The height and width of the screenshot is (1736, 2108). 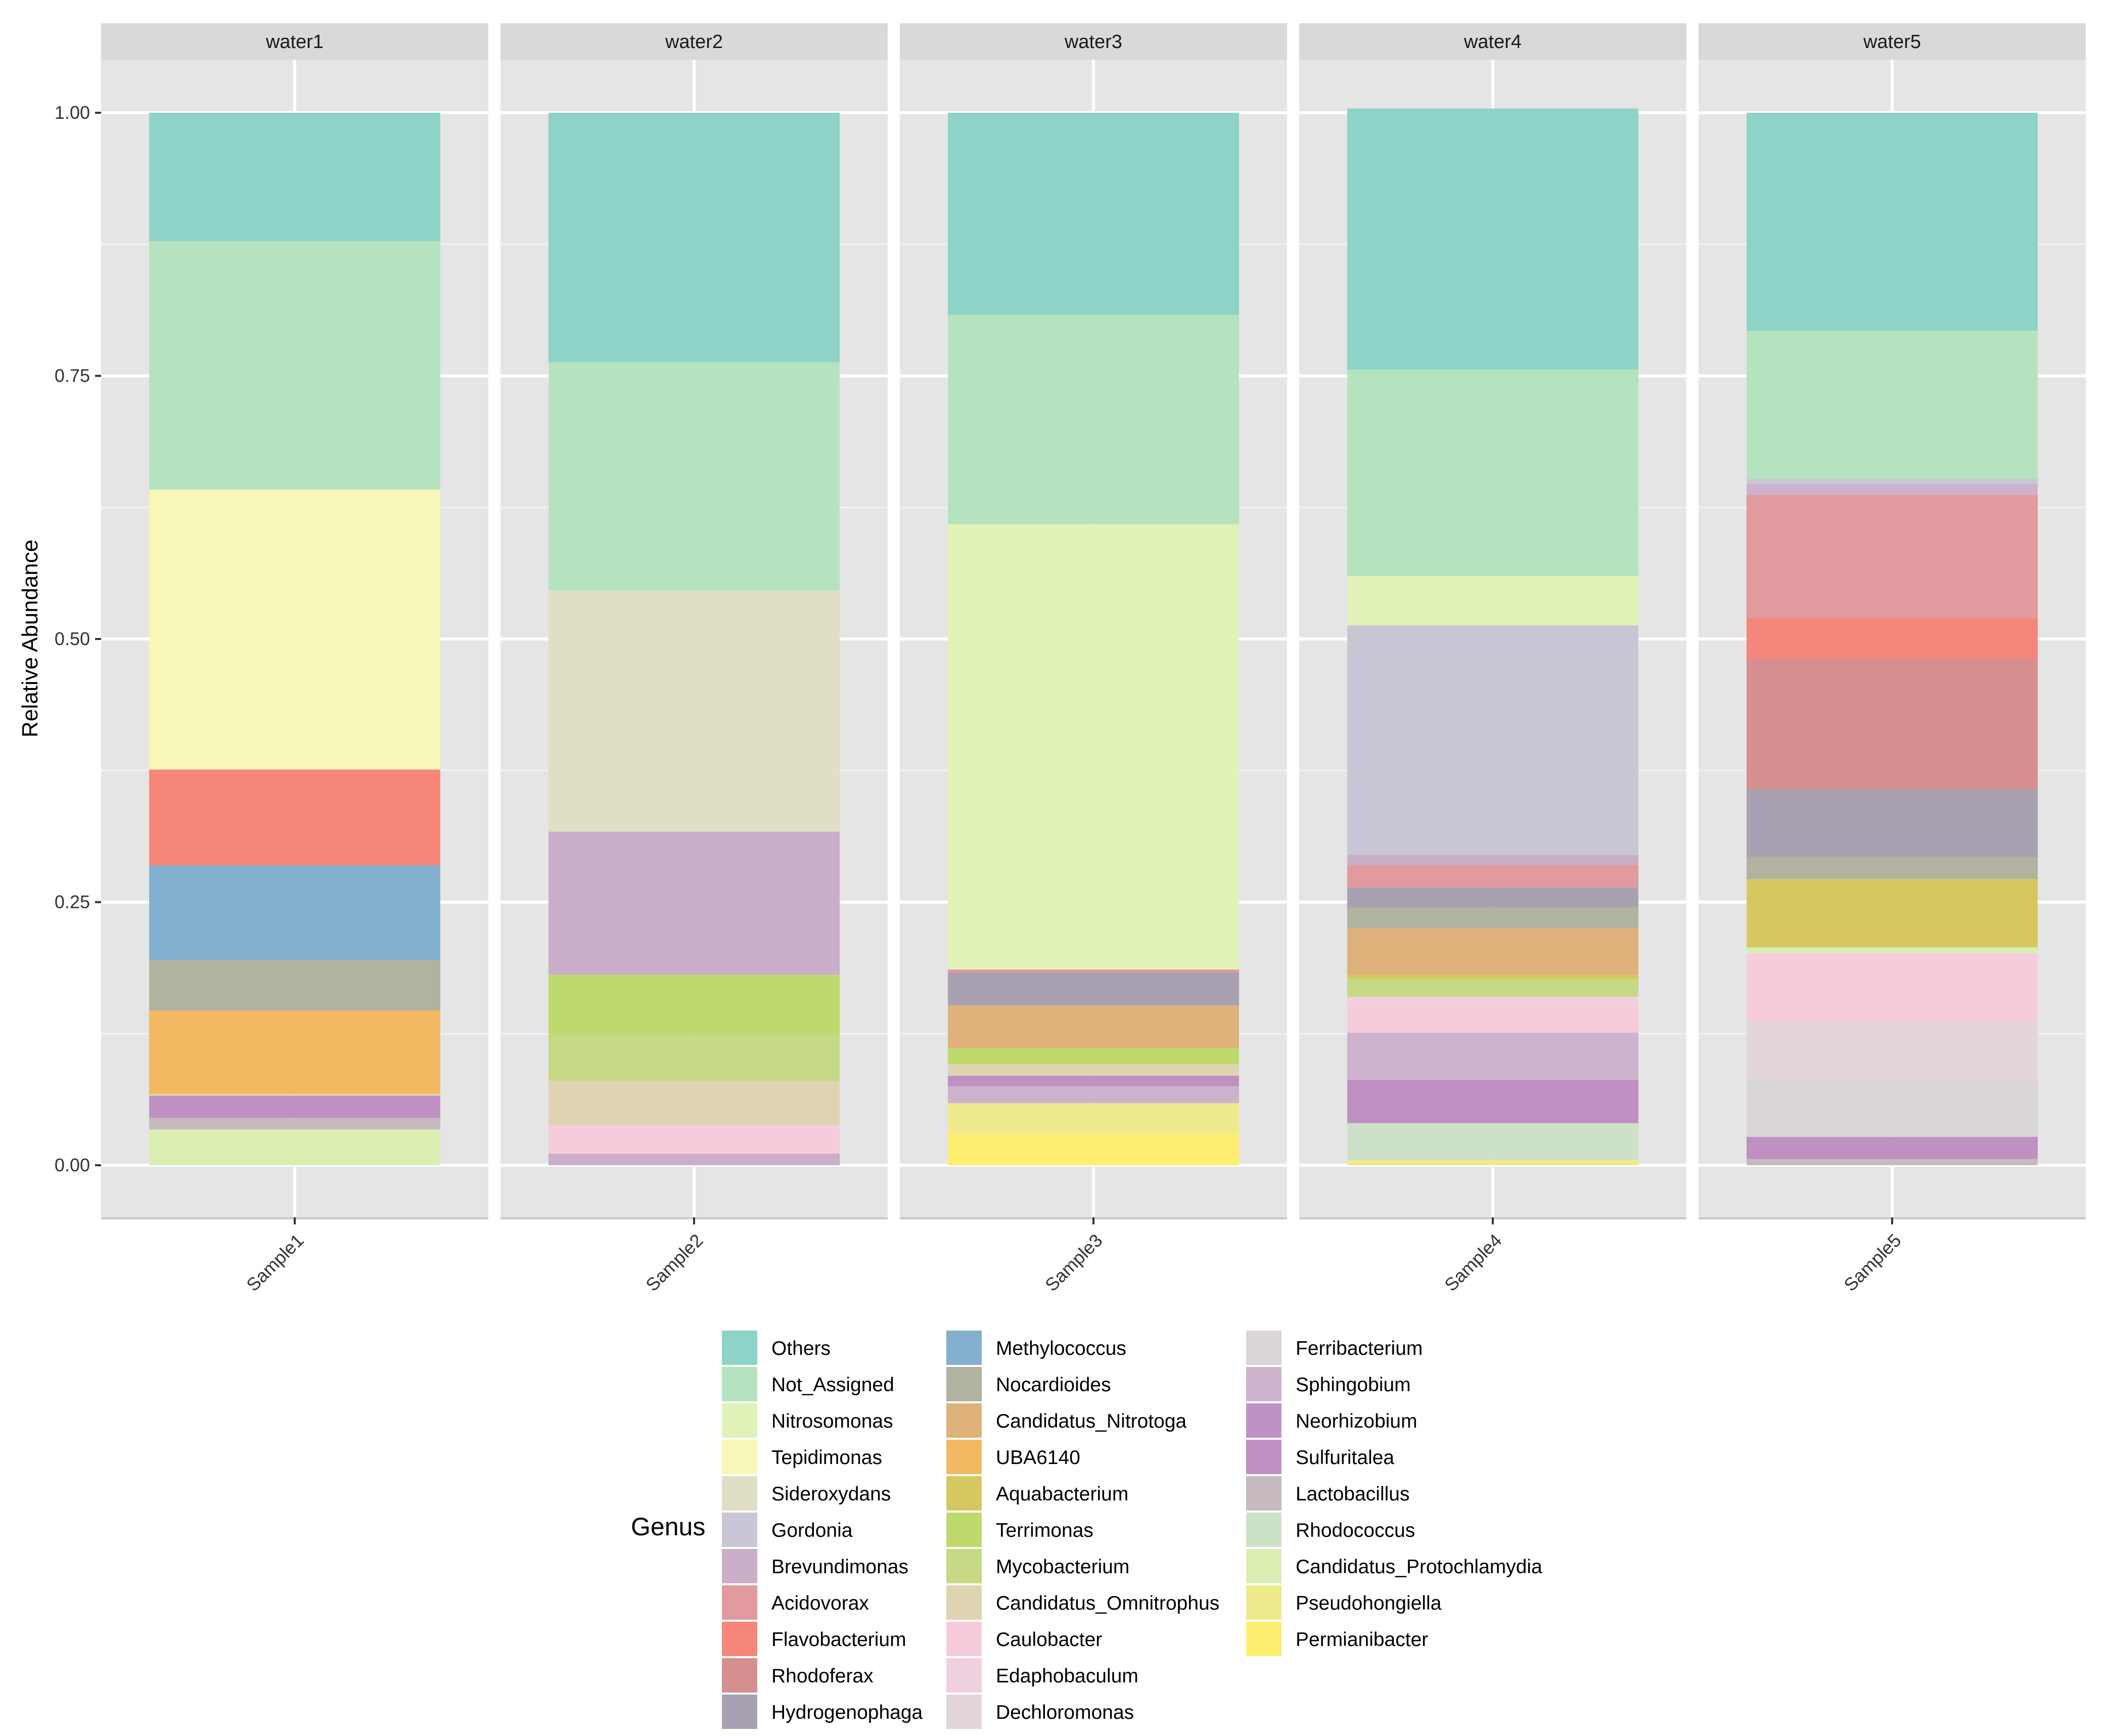 I want to click on legend-item: Methylococcus, so click(x=1036, y=1348).